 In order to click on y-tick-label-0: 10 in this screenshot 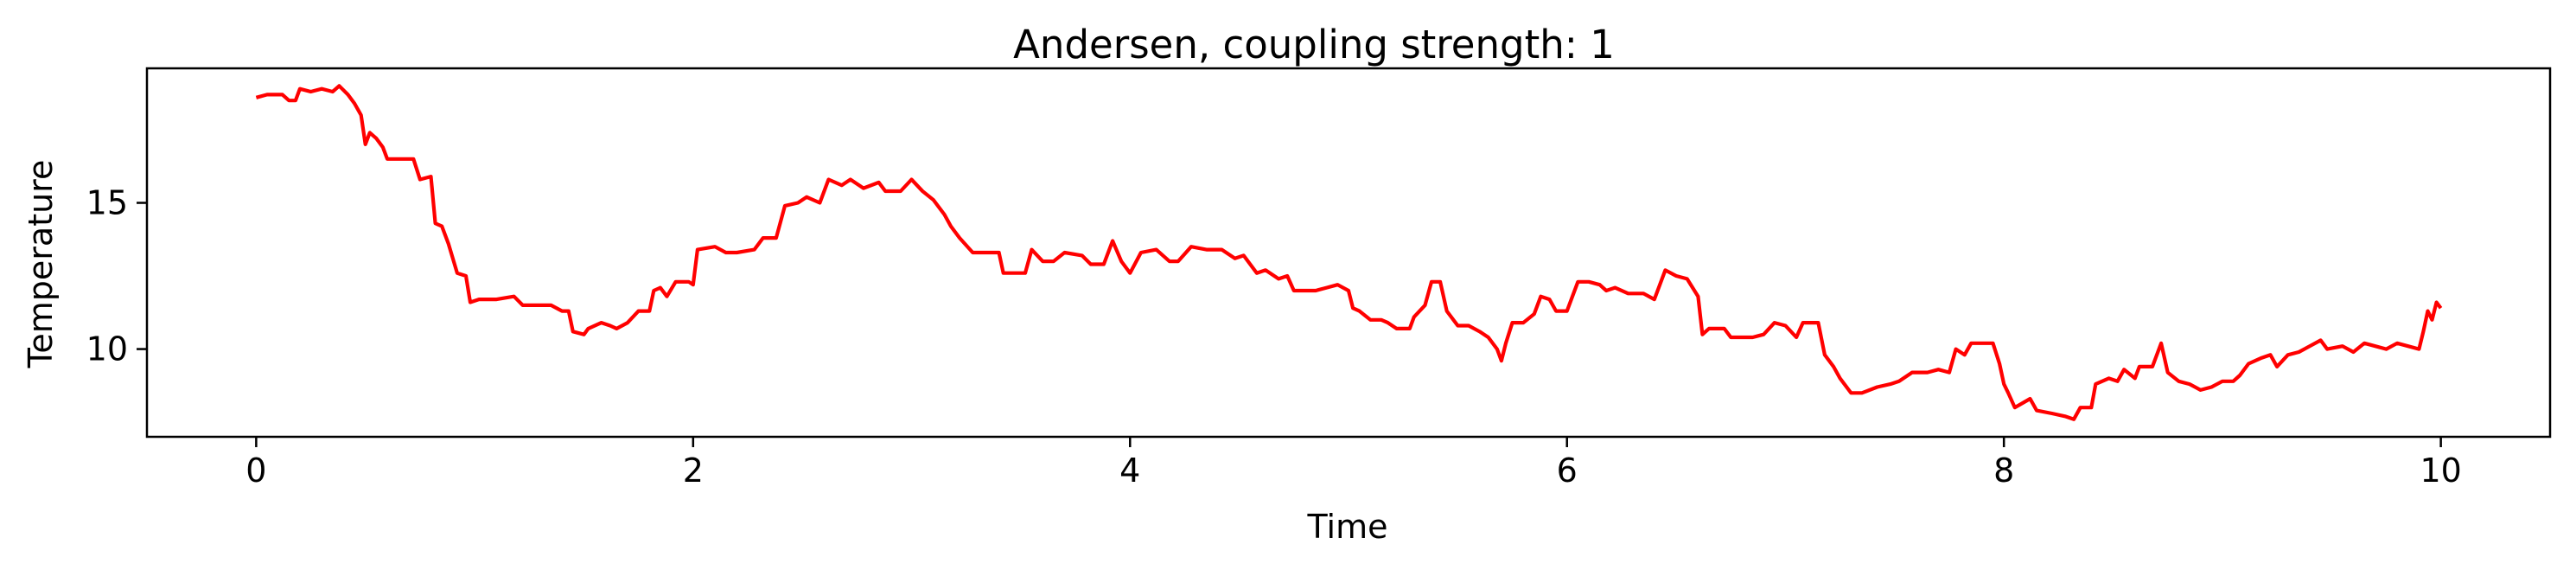, I will do `click(107, 349)`.